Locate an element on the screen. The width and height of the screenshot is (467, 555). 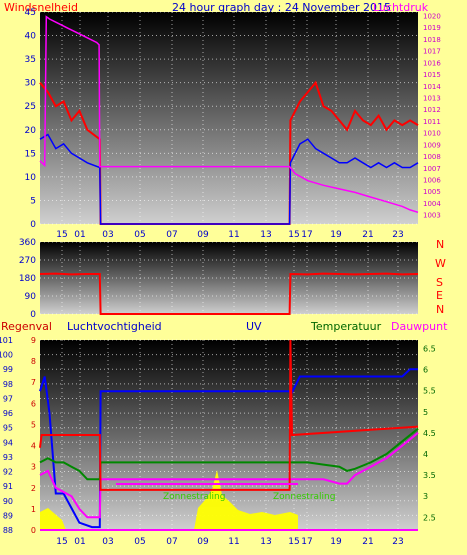
pressure-tick-4: 1007 is located at coordinates (432, 169).